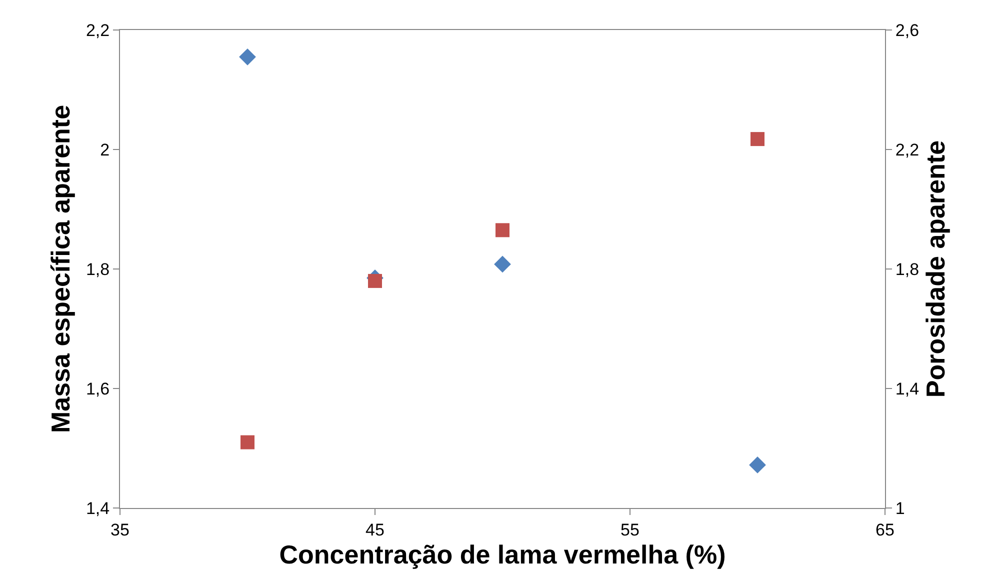 The width and height of the screenshot is (988, 585). What do you see at coordinates (375, 530) in the screenshot?
I see `x-tick-label: 45` at bounding box center [375, 530].